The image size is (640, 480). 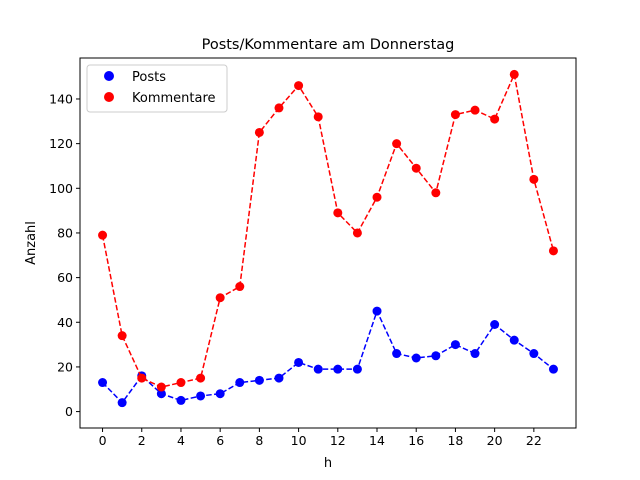 What do you see at coordinates (65, 366) in the screenshot?
I see `y-tick-label: 20` at bounding box center [65, 366].